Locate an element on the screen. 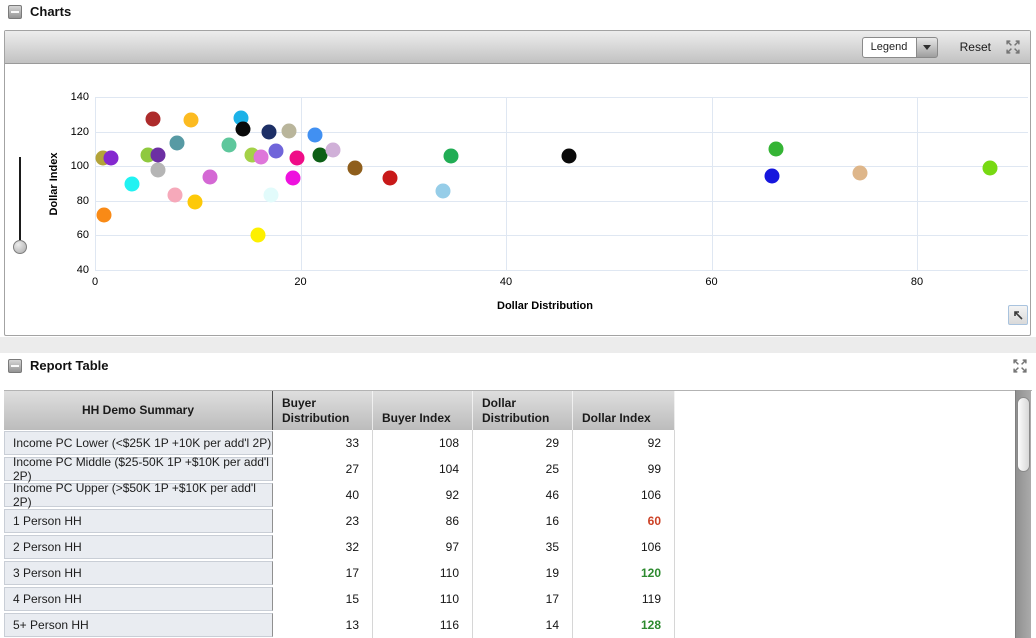 Image resolution: width=1036 pixels, height=638 pixels. cell-dollar-distribution: 46 is located at coordinates (523, 495).